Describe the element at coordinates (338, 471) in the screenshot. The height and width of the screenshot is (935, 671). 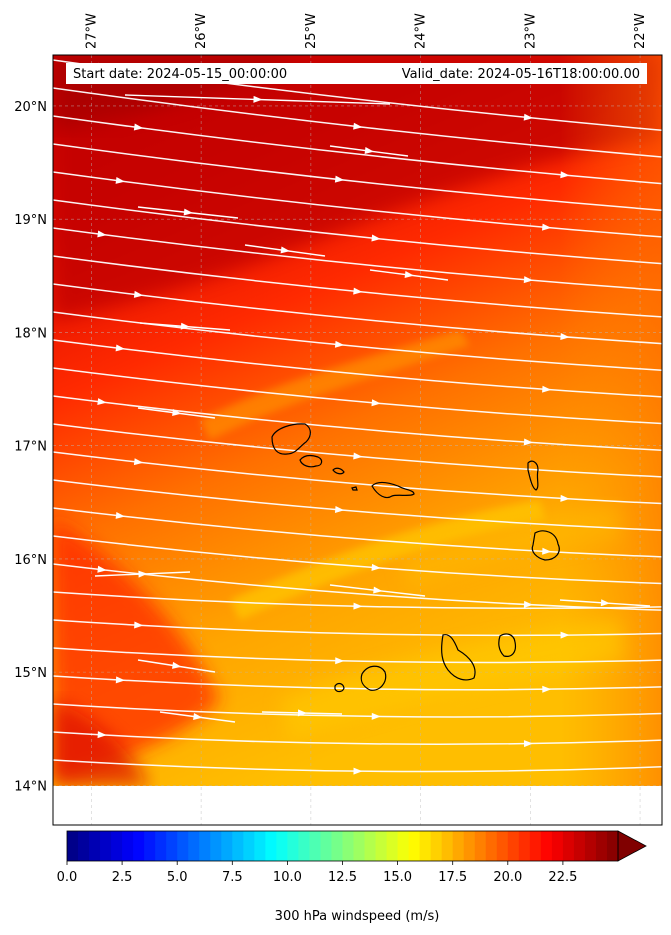
I see `island-santa-luzia` at that location.